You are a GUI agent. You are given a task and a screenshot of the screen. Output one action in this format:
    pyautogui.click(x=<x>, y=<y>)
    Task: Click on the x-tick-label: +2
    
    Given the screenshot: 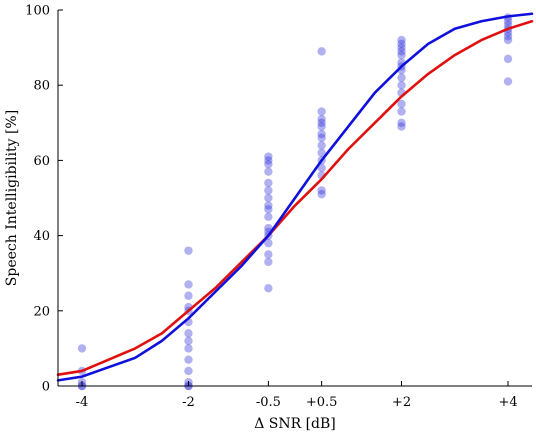 What is the action you would take?
    pyautogui.click(x=401, y=402)
    